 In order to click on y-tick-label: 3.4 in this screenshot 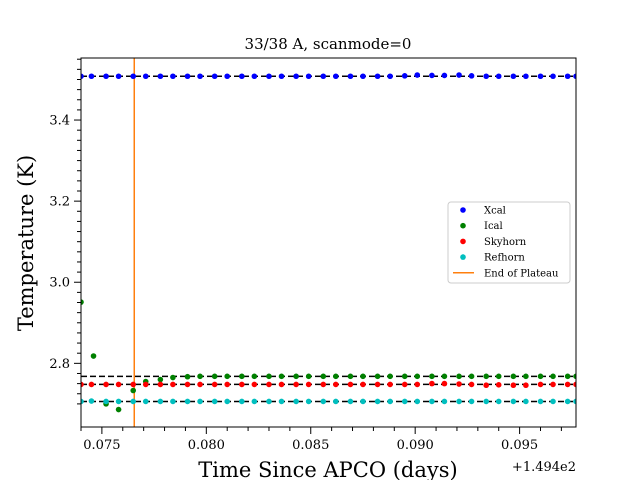, I will do `click(59, 121)`.